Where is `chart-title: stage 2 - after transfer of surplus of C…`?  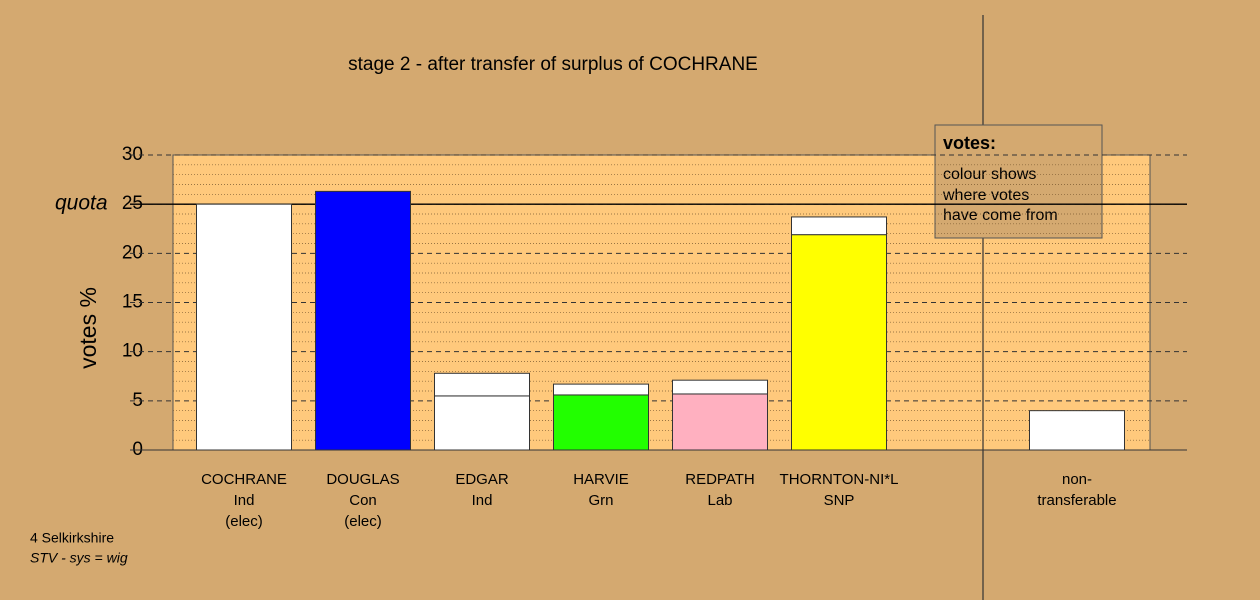 chart-title: stage 2 - after transfer of surplus of C… is located at coordinates (553, 64).